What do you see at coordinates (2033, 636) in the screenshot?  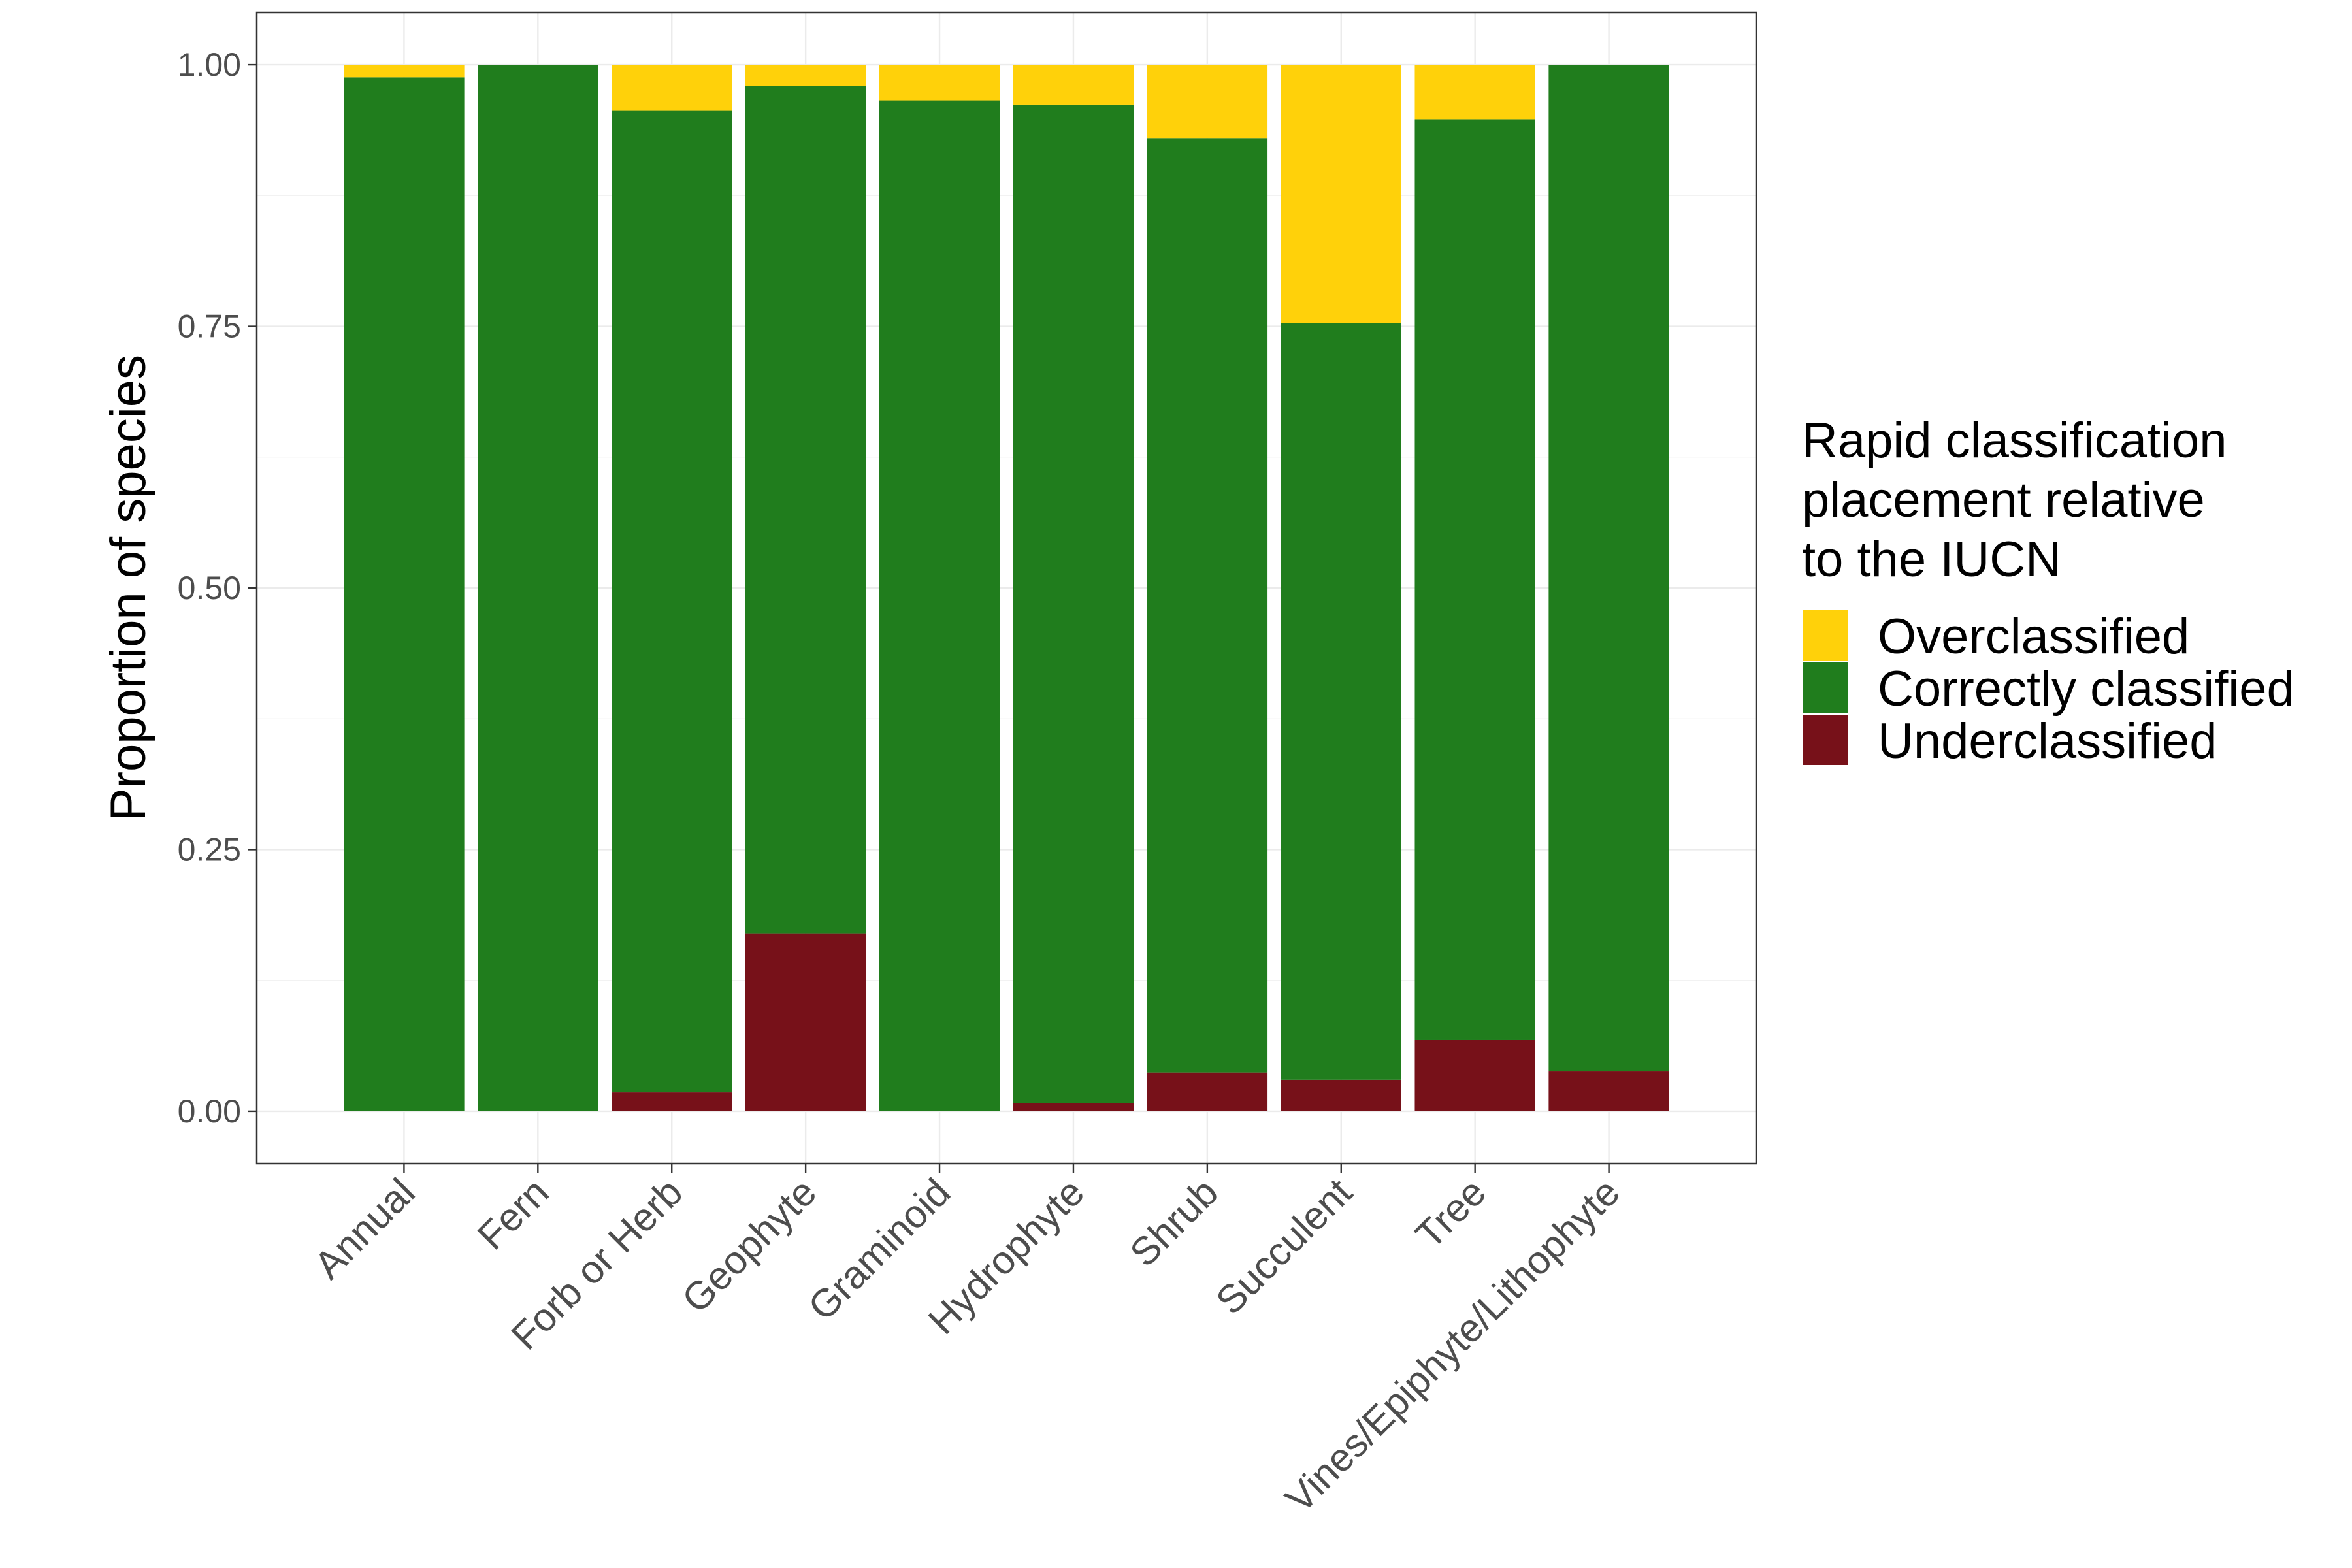 I see `legend-item-label: Overclassified` at bounding box center [2033, 636].